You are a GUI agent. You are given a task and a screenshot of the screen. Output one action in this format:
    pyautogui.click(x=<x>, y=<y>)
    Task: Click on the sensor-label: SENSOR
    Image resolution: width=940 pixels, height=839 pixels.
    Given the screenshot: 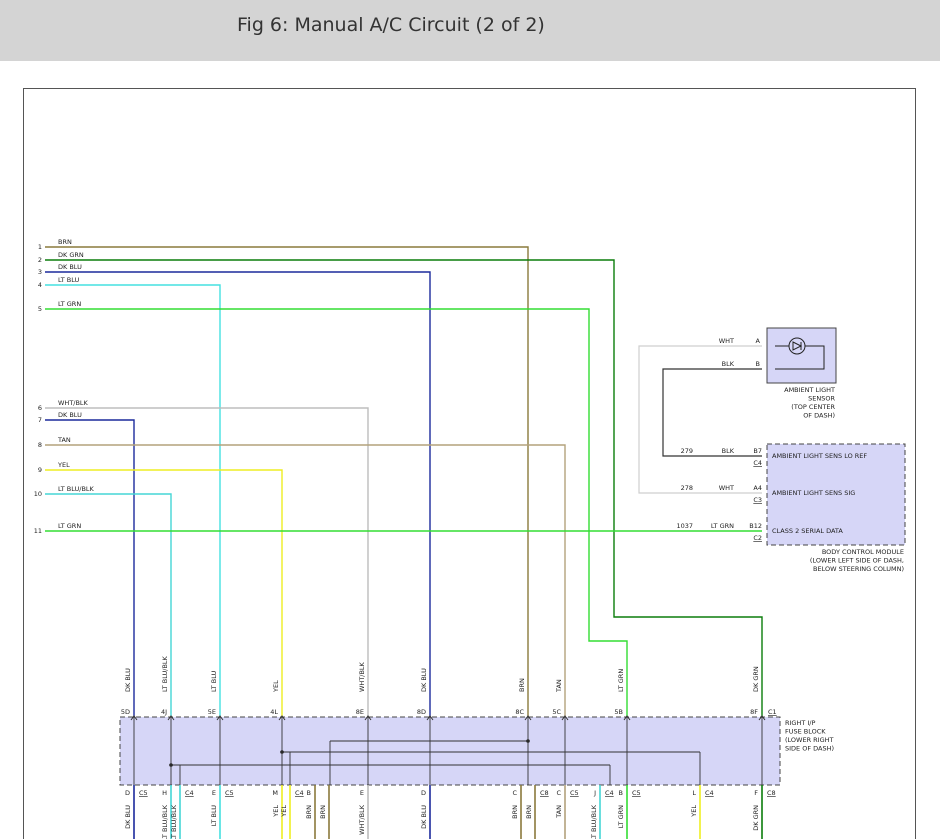 What is the action you would take?
    pyautogui.click(x=821, y=399)
    